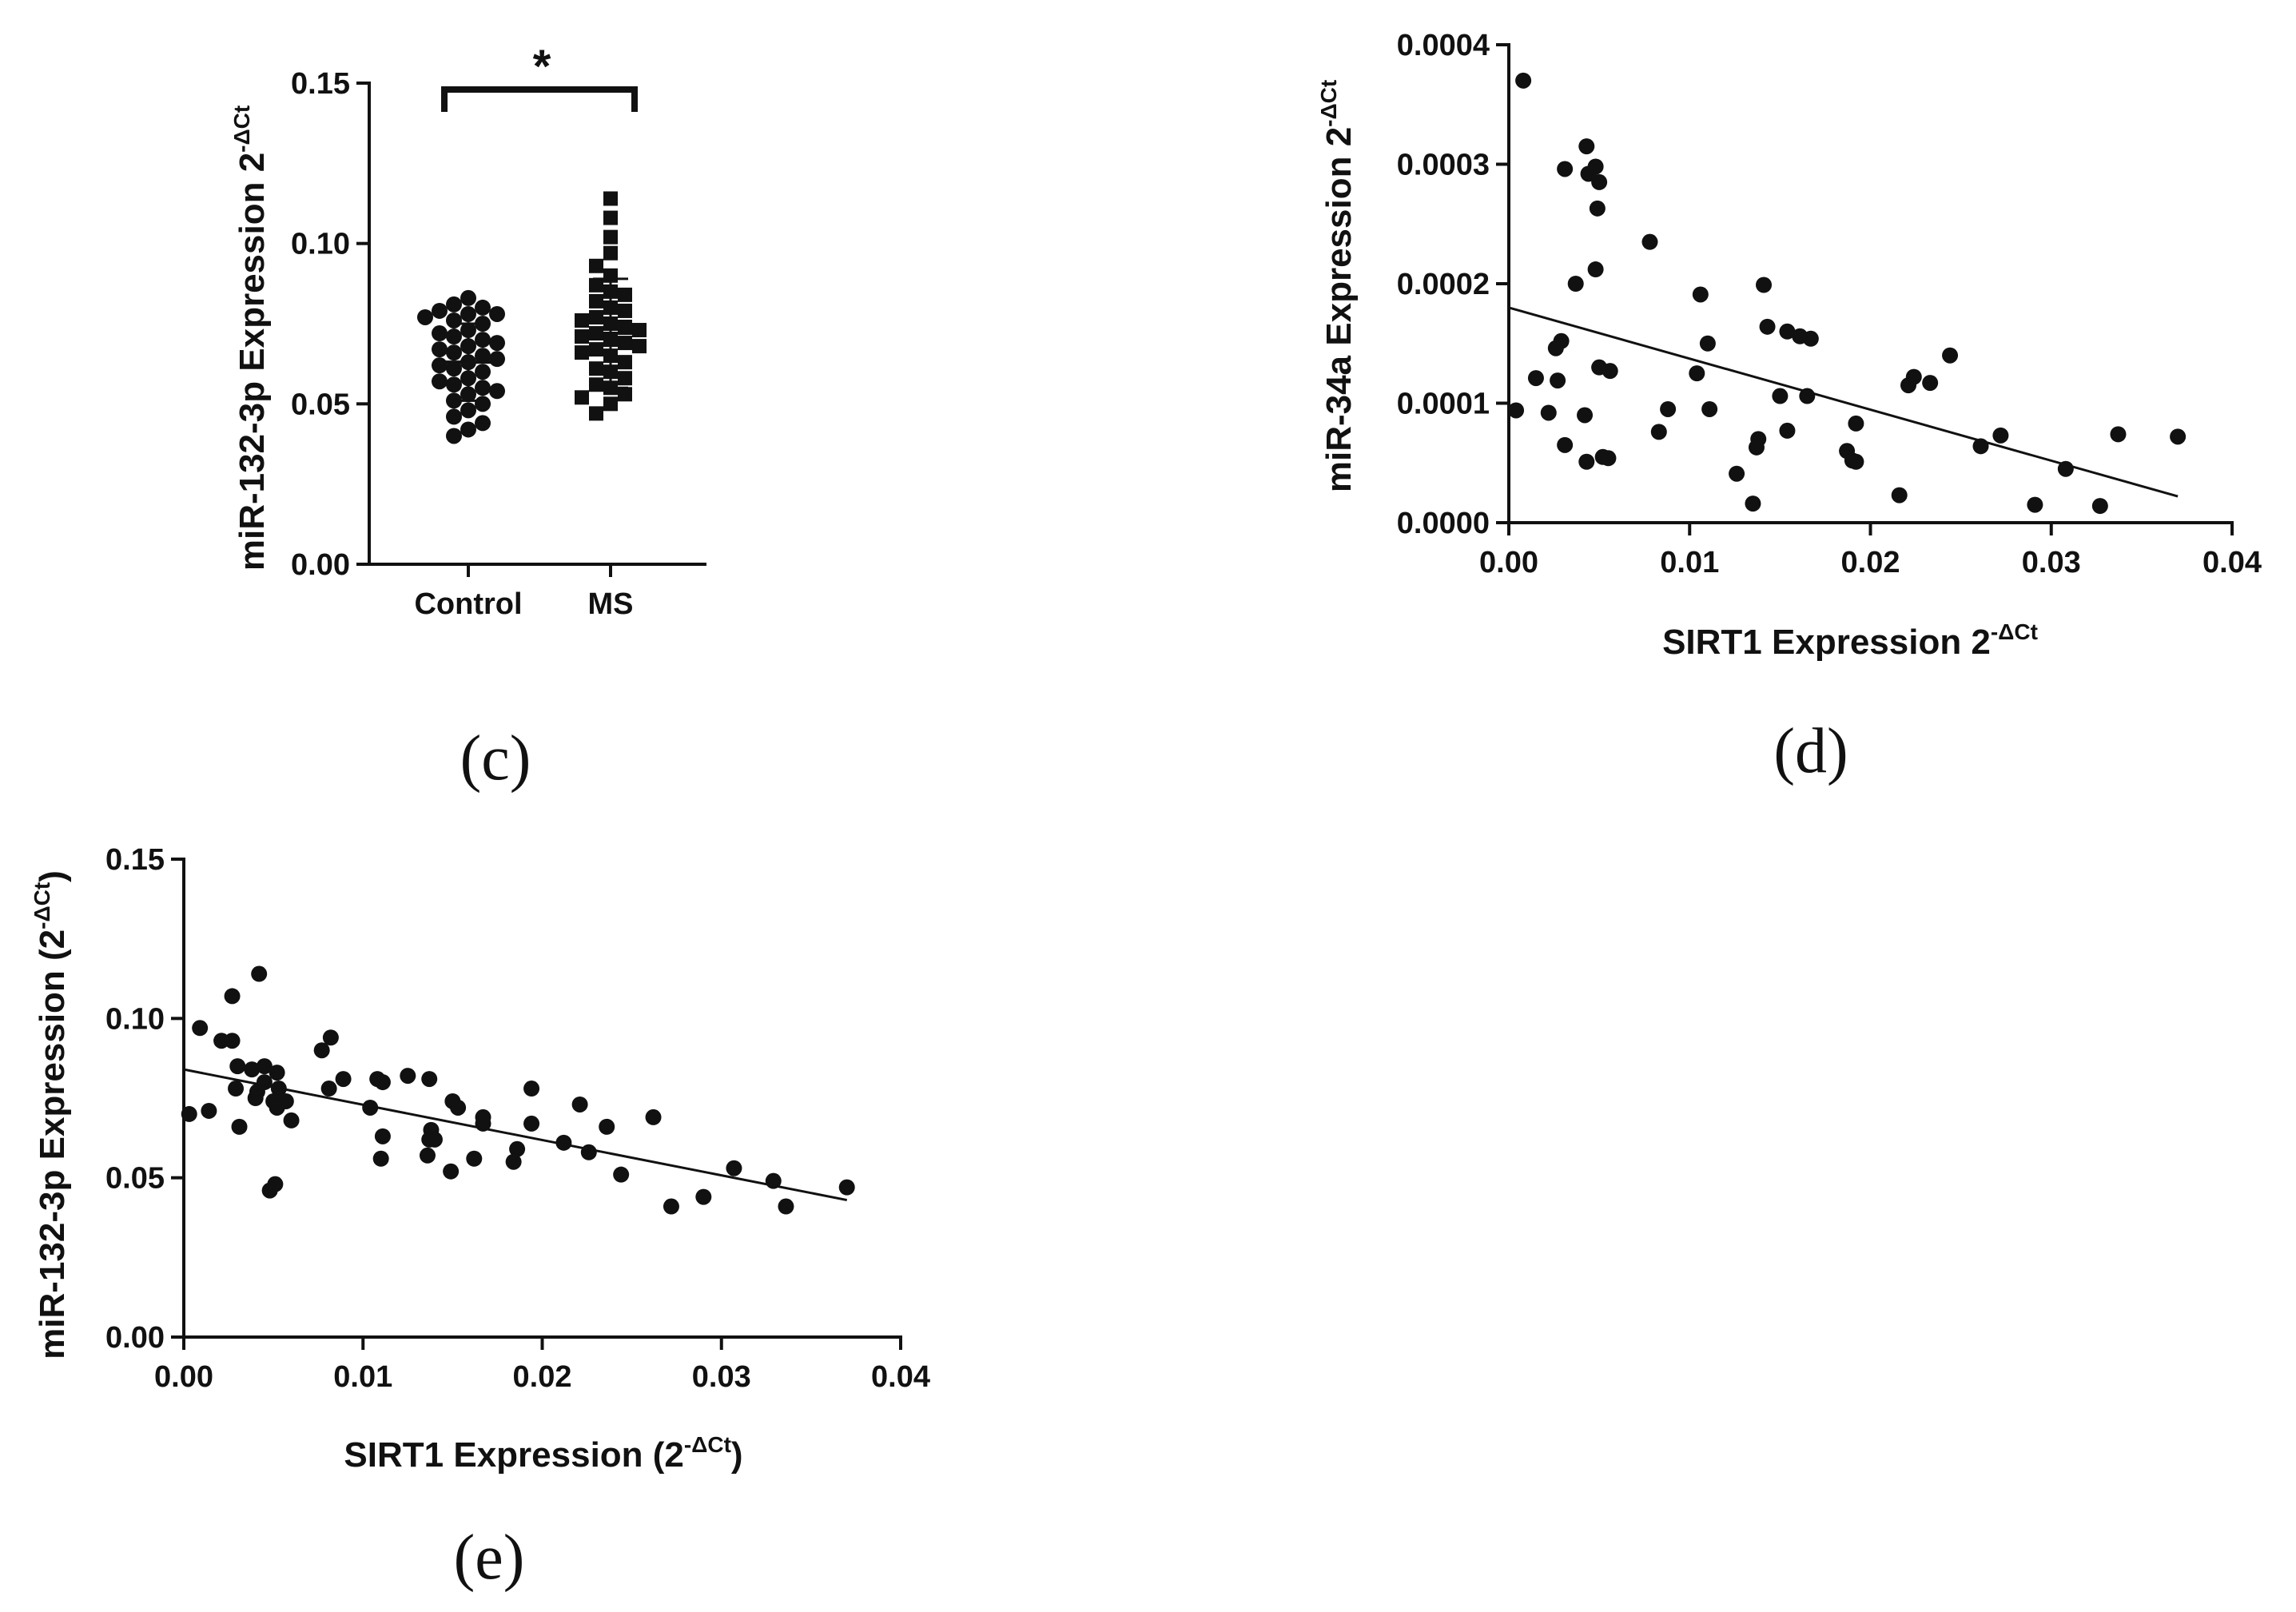 The height and width of the screenshot is (1612, 2296). I want to click on panel-e-axes: 0.00 0.05 0.10 0.15 0.00 0.01 0.02 0.03 0.04, so click(518, 1118).